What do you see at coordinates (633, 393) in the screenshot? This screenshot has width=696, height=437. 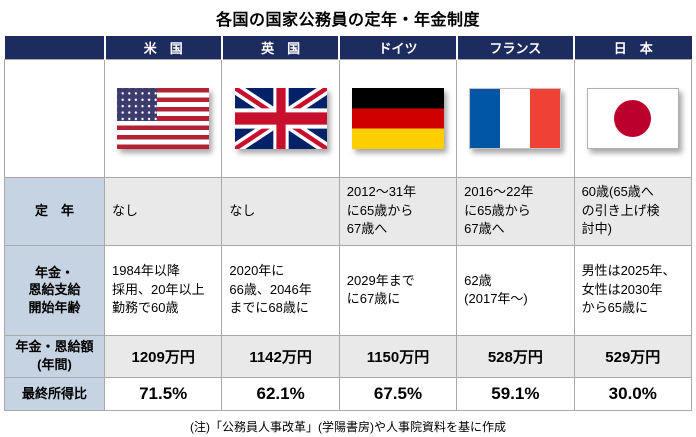 I see `income-ratio-japan: 30.0%` at bounding box center [633, 393].